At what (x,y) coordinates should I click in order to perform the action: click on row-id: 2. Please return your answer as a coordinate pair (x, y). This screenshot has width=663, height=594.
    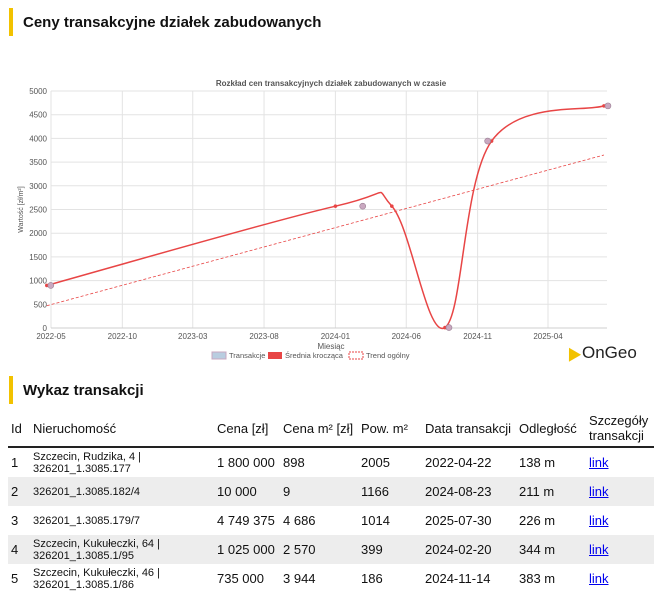
    Looking at the image, I should click on (19, 491).